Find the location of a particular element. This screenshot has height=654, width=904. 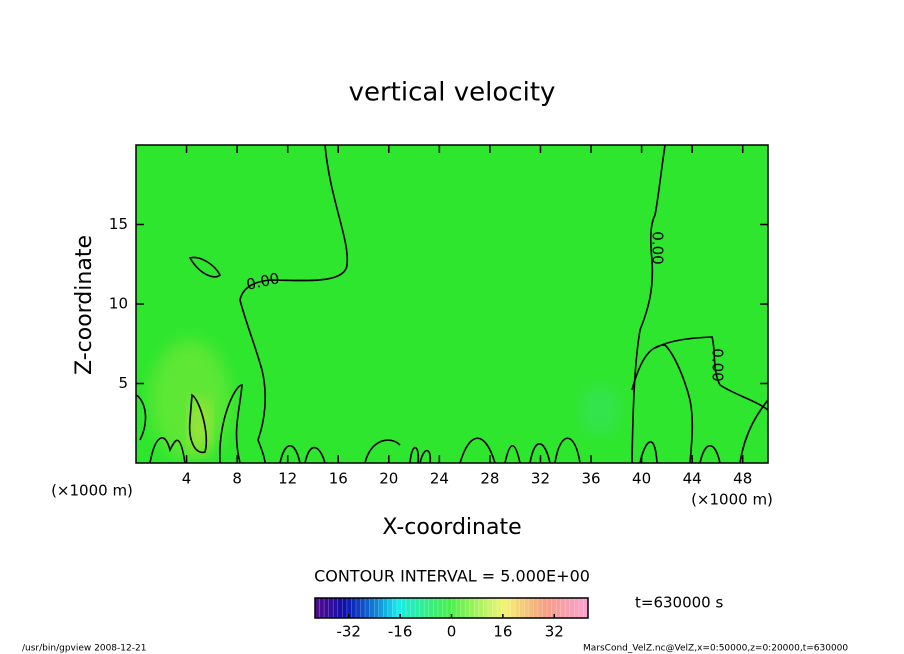

colorbar-tick-label: -16 is located at coordinates (400, 632).